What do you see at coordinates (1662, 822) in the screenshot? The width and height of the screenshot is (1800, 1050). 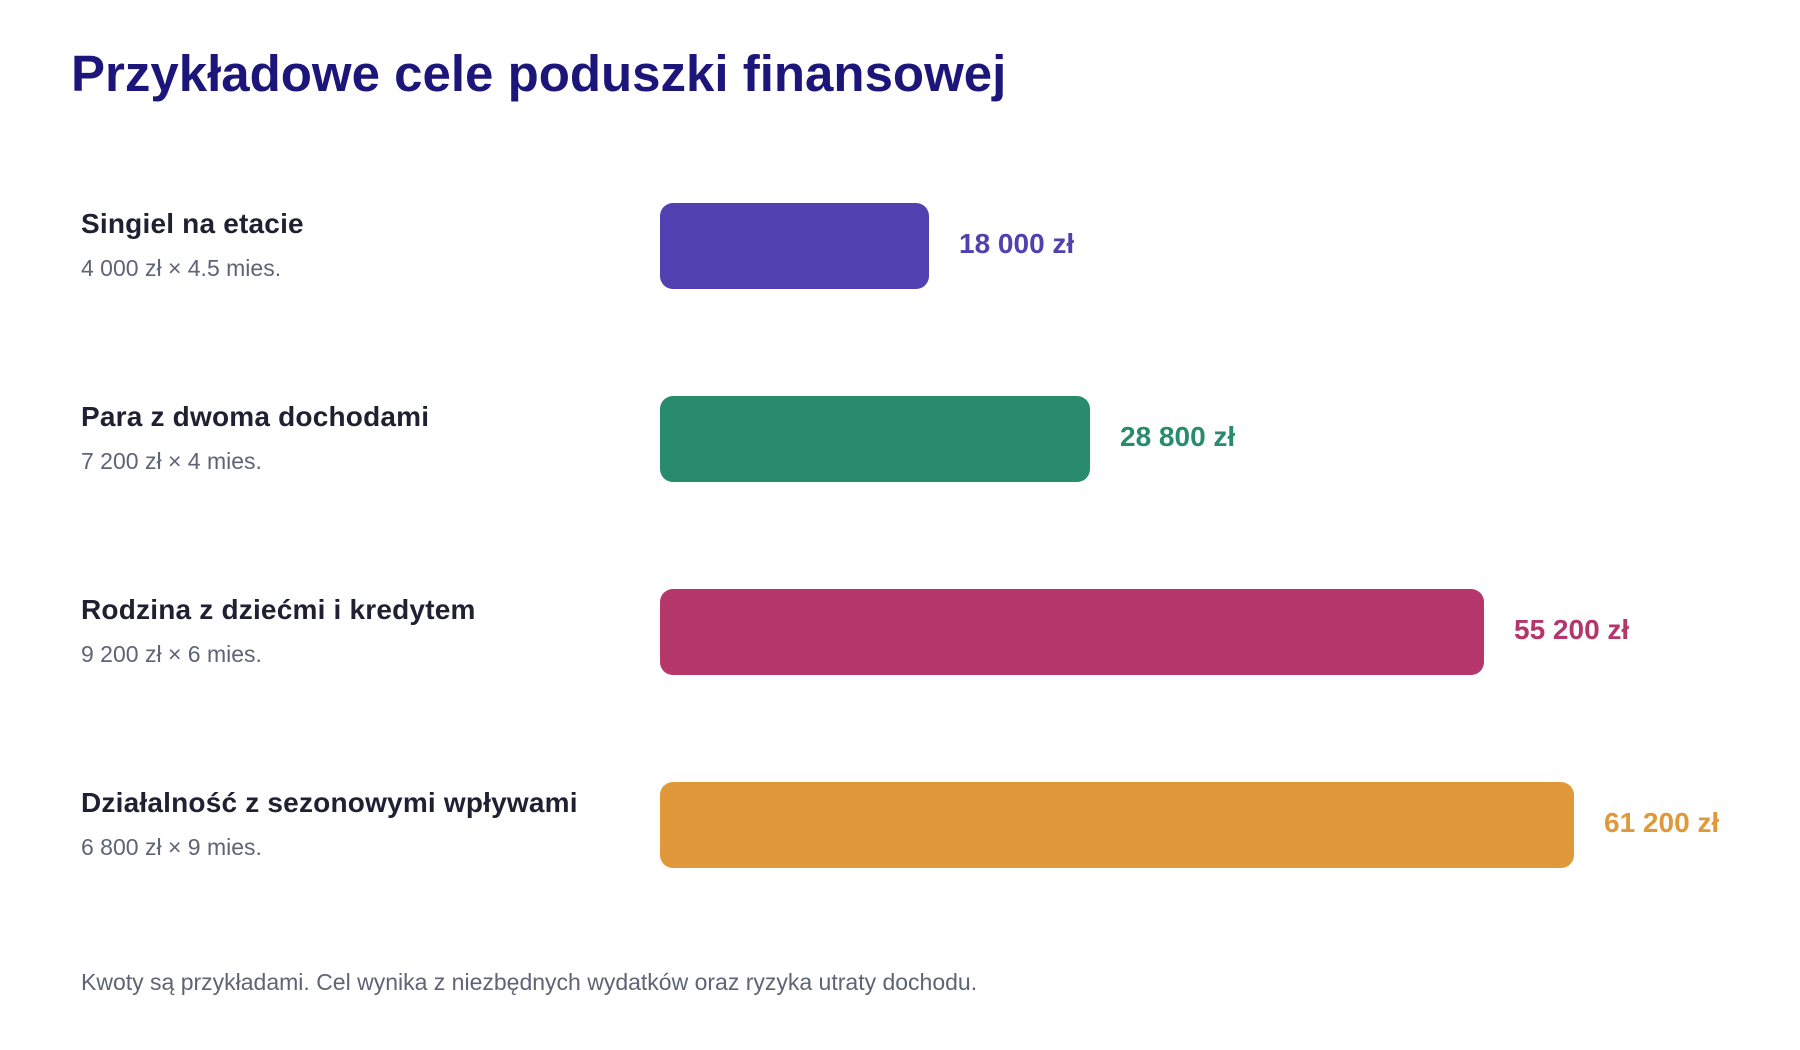 I see `data-label: 61 200 zł` at bounding box center [1662, 822].